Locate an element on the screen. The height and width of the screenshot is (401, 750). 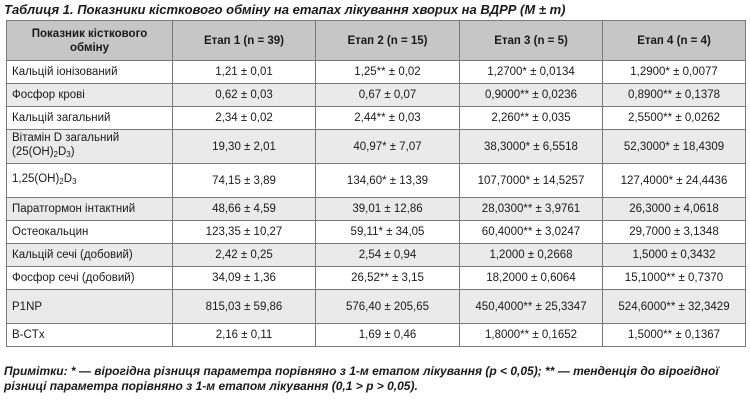
cell-value: 1,8000** ± 0,1652 is located at coordinates (531, 335).